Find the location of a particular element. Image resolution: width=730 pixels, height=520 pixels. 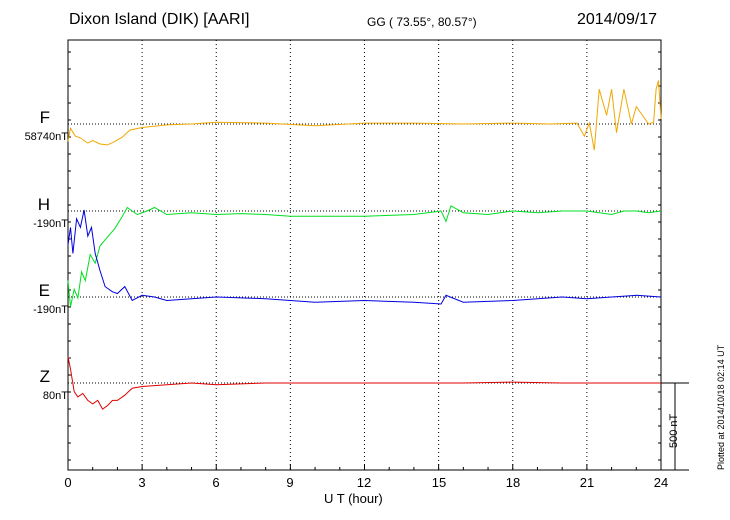

x-tick-label: 0 is located at coordinates (68, 482).